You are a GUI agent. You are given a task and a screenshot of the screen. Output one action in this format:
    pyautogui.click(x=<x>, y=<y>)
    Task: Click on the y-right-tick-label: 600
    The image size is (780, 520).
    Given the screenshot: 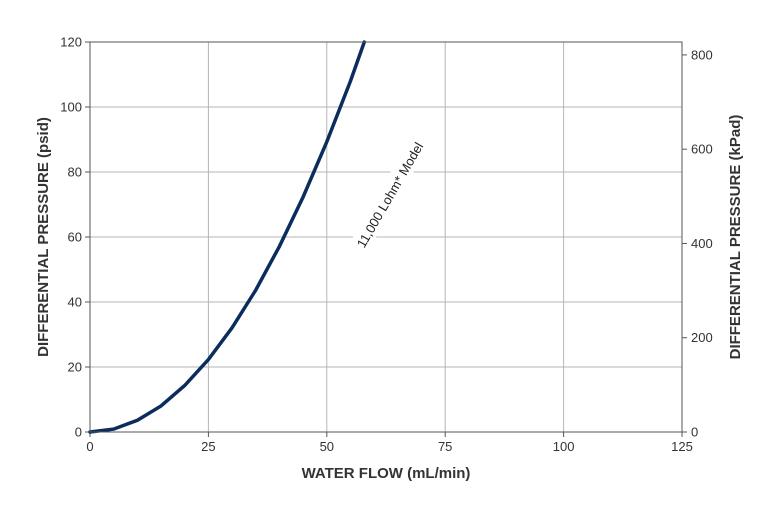 What is the action you would take?
    pyautogui.click(x=702, y=149)
    